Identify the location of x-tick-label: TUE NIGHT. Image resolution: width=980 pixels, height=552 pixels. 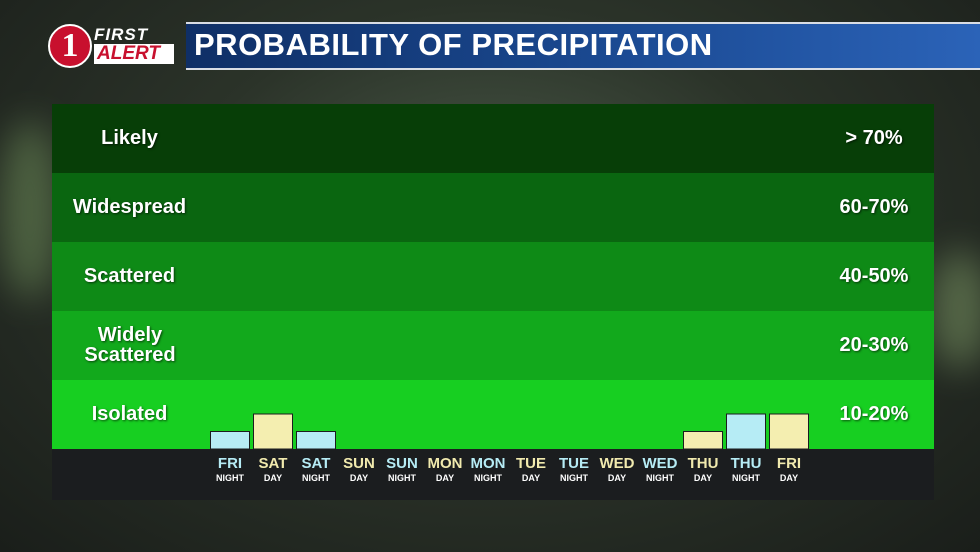
(574, 469).